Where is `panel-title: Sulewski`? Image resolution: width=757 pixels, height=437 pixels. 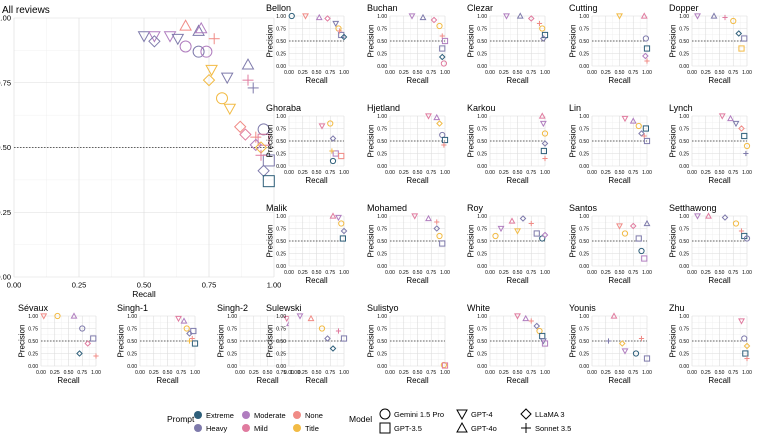
panel-title: Sulewski is located at coordinates (284, 308).